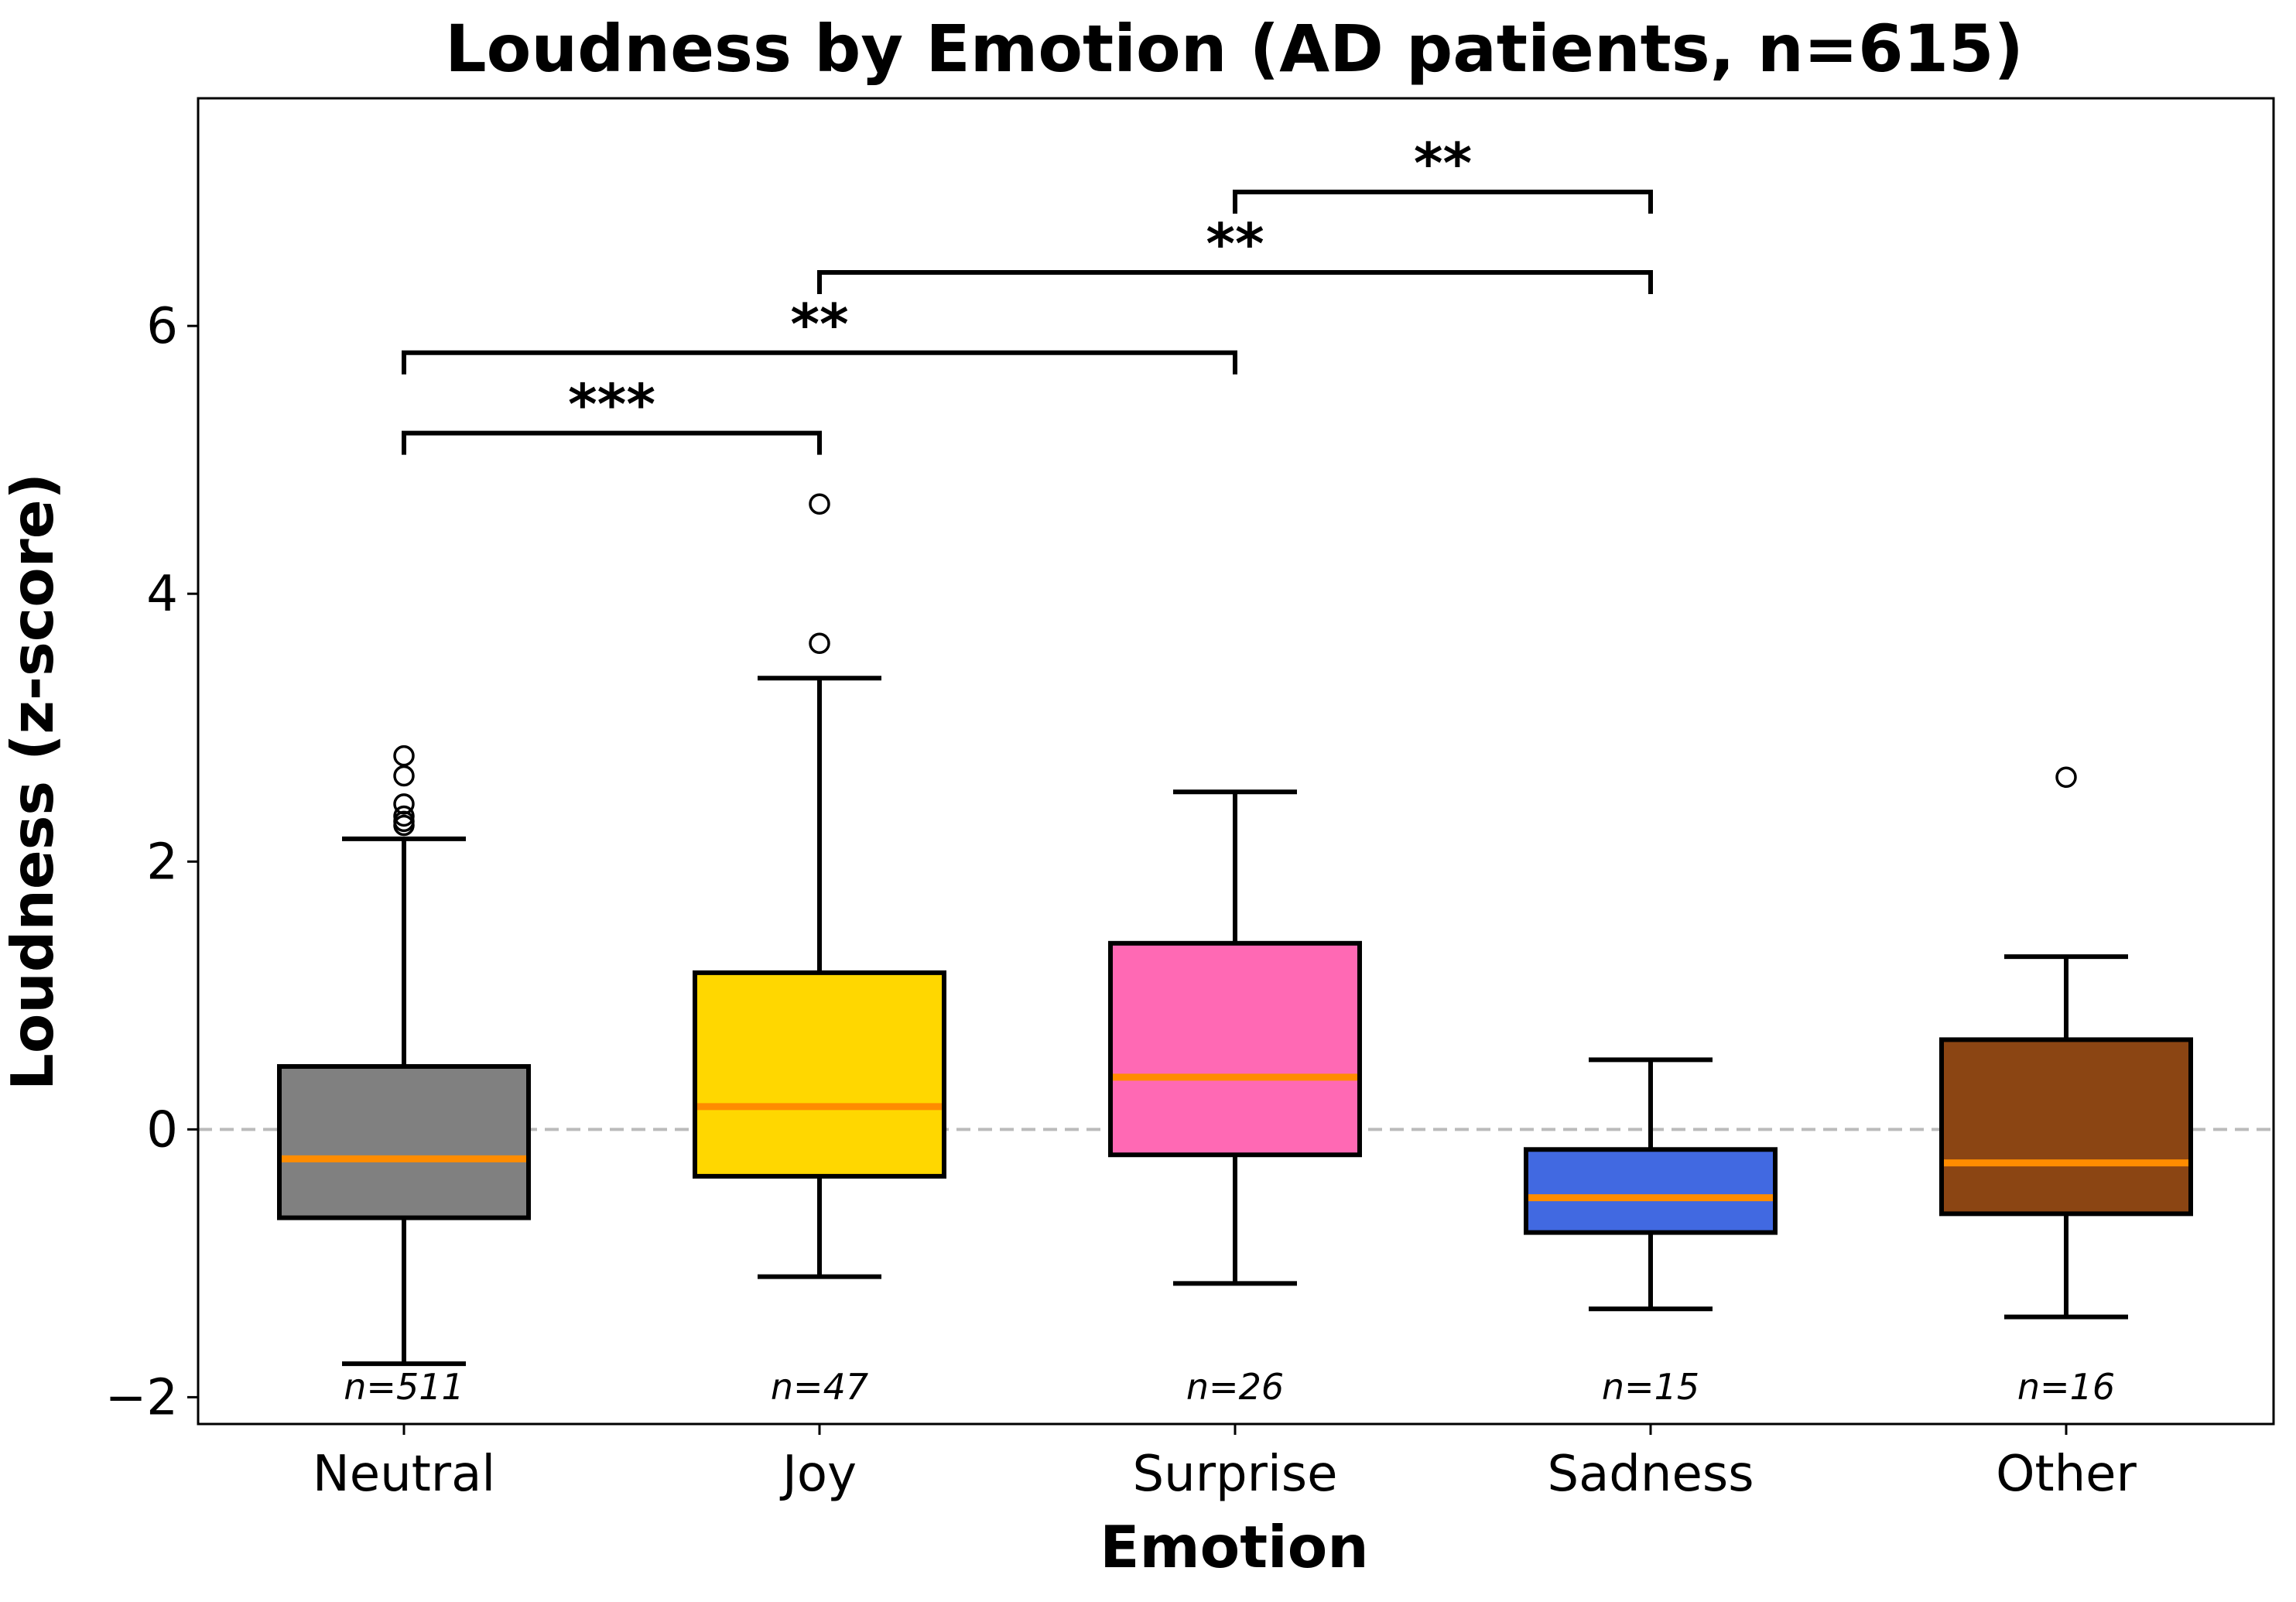  What do you see at coordinates (1650, 1474) in the screenshot?
I see `x-tick-label: Sadness` at bounding box center [1650, 1474].